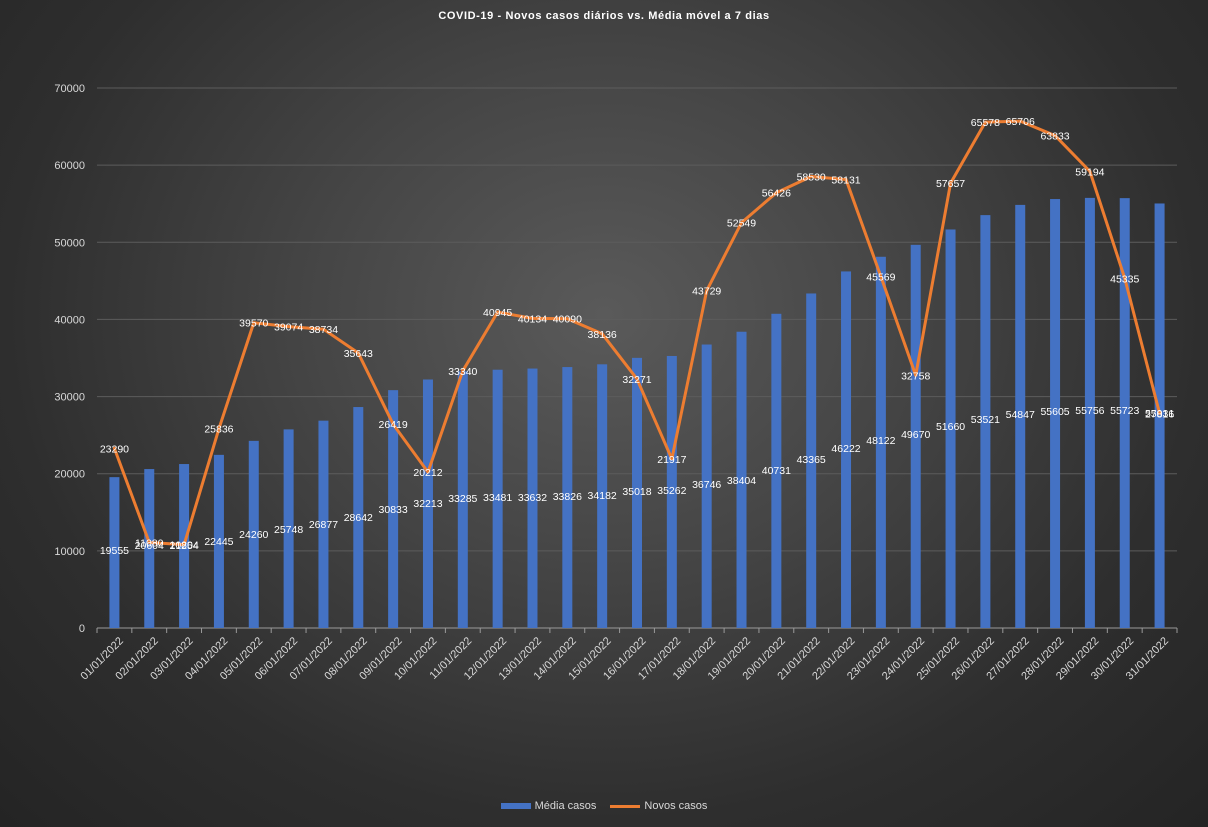 The height and width of the screenshot is (827, 1208). What do you see at coordinates (985, 123) in the screenshot?
I see `line-data-label: 65578` at bounding box center [985, 123].